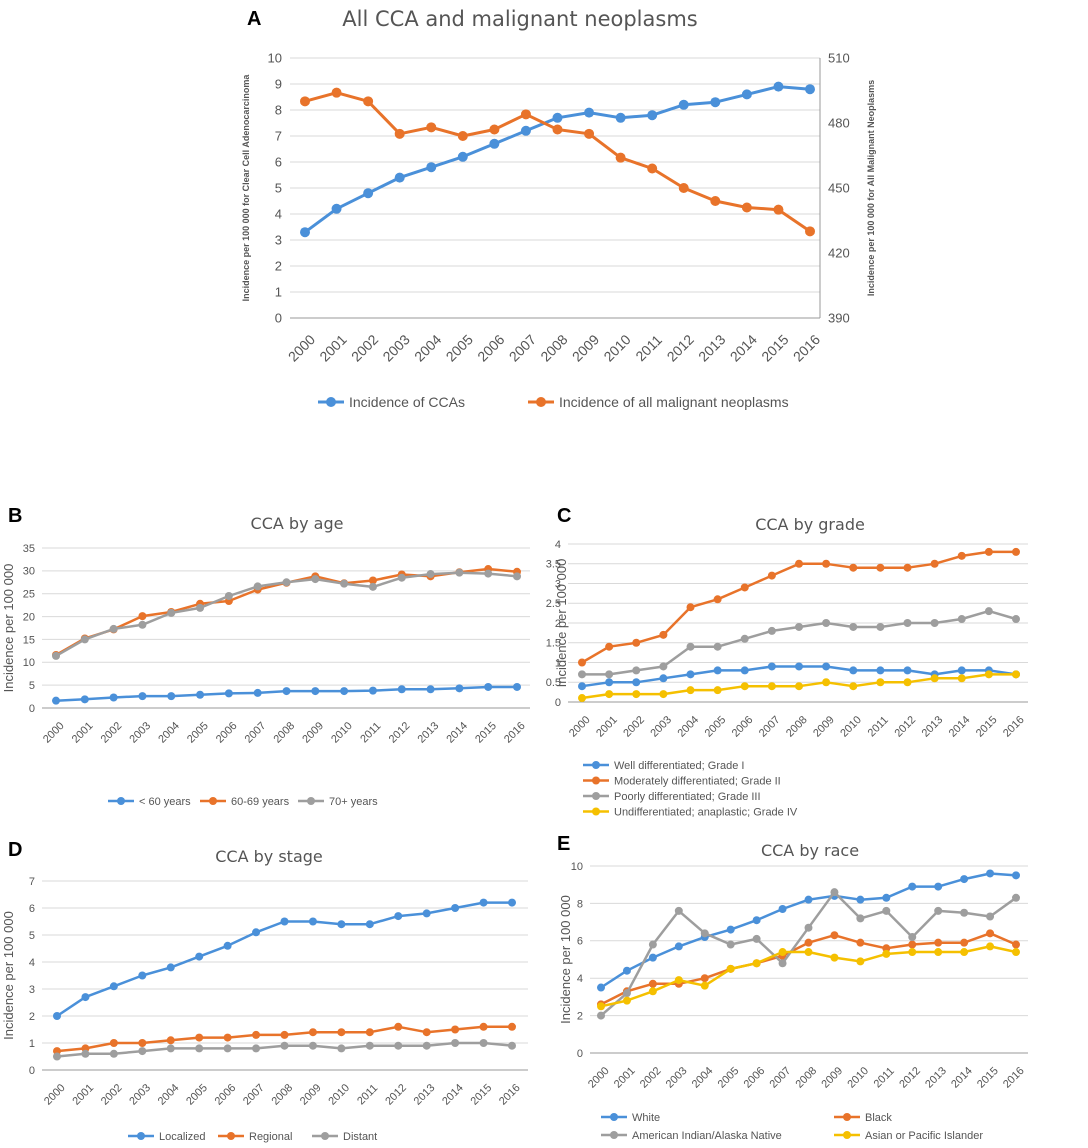 This screenshot has height=1148, width=1088. I want to click on x-tick-label: 2013, so click(933, 727).